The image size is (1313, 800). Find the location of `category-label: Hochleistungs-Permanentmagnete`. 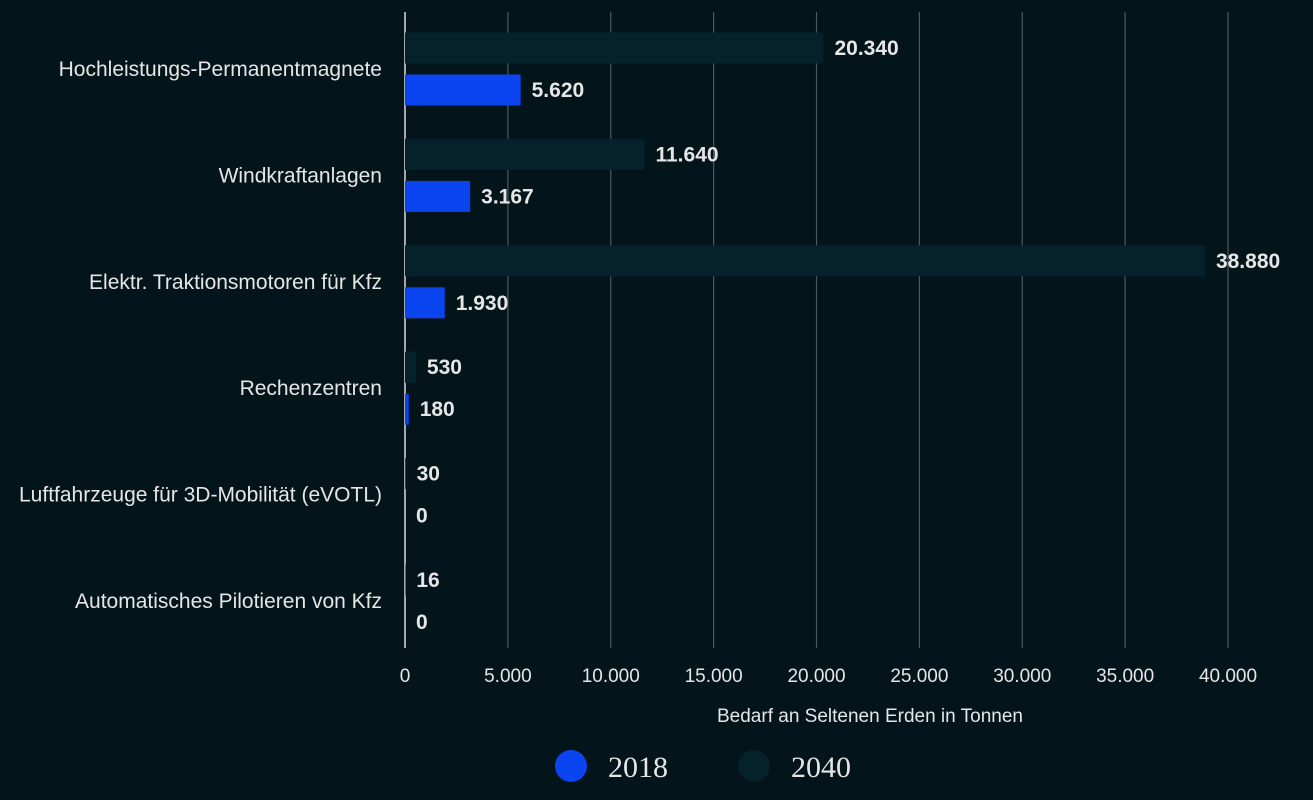

category-label: Hochleistungs-Permanentmagnete is located at coordinates (220, 69).